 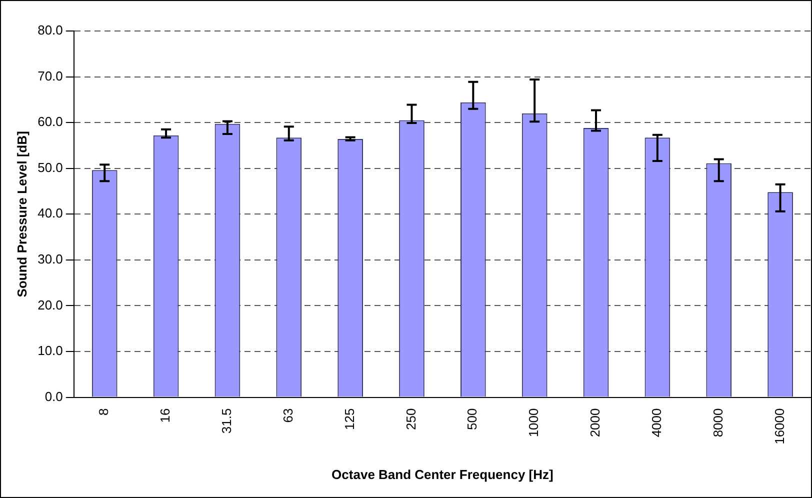 What do you see at coordinates (534, 423) in the screenshot?
I see `x-tick-label: 1000` at bounding box center [534, 423].